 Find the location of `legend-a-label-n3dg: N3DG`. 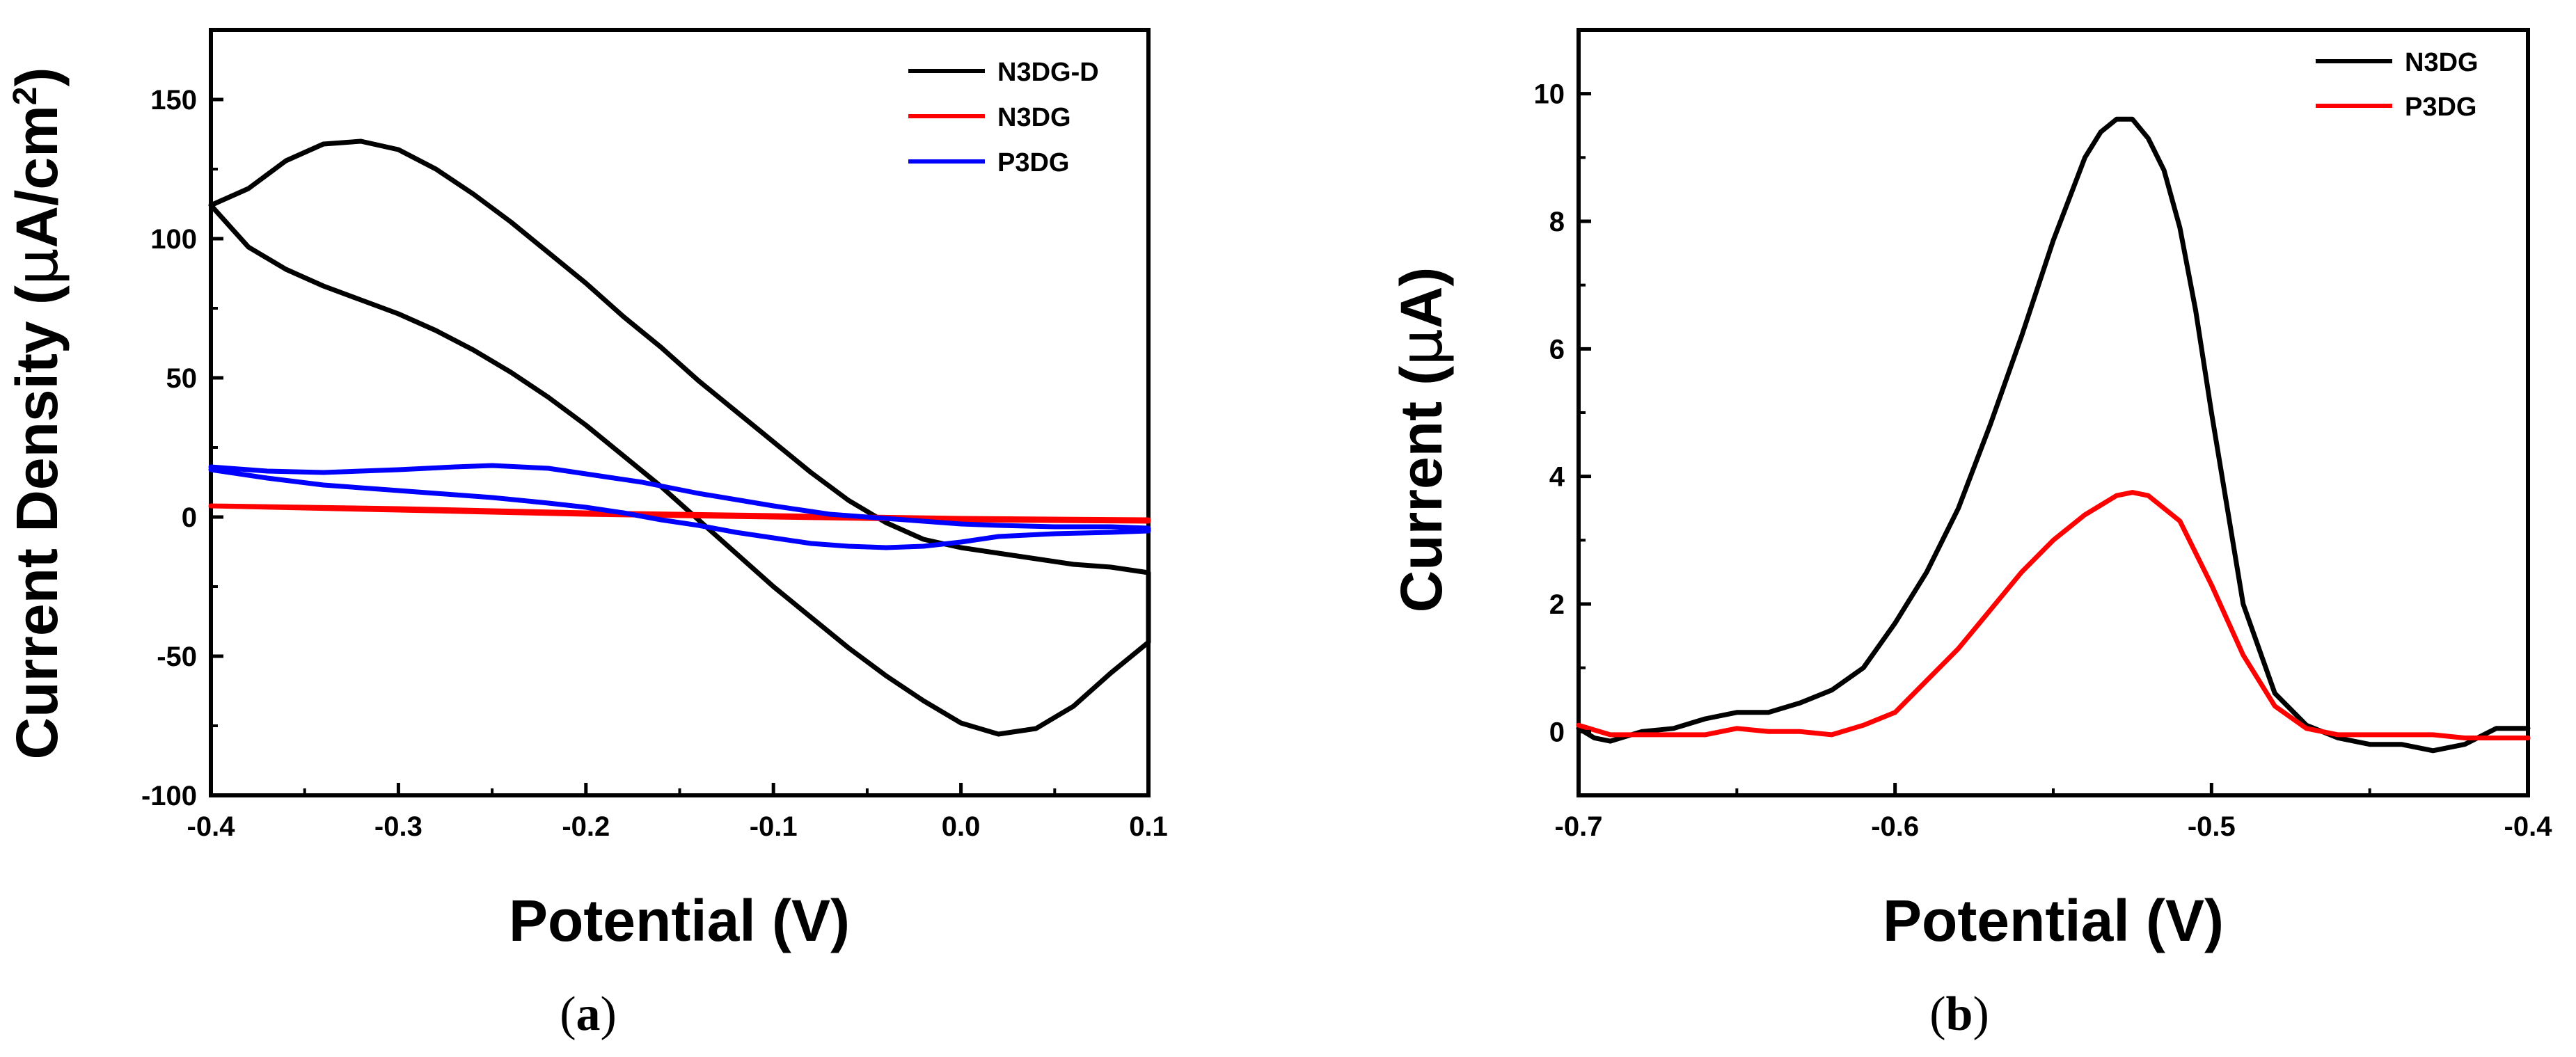

legend-a-label-n3dg: N3DG is located at coordinates (1034, 117).